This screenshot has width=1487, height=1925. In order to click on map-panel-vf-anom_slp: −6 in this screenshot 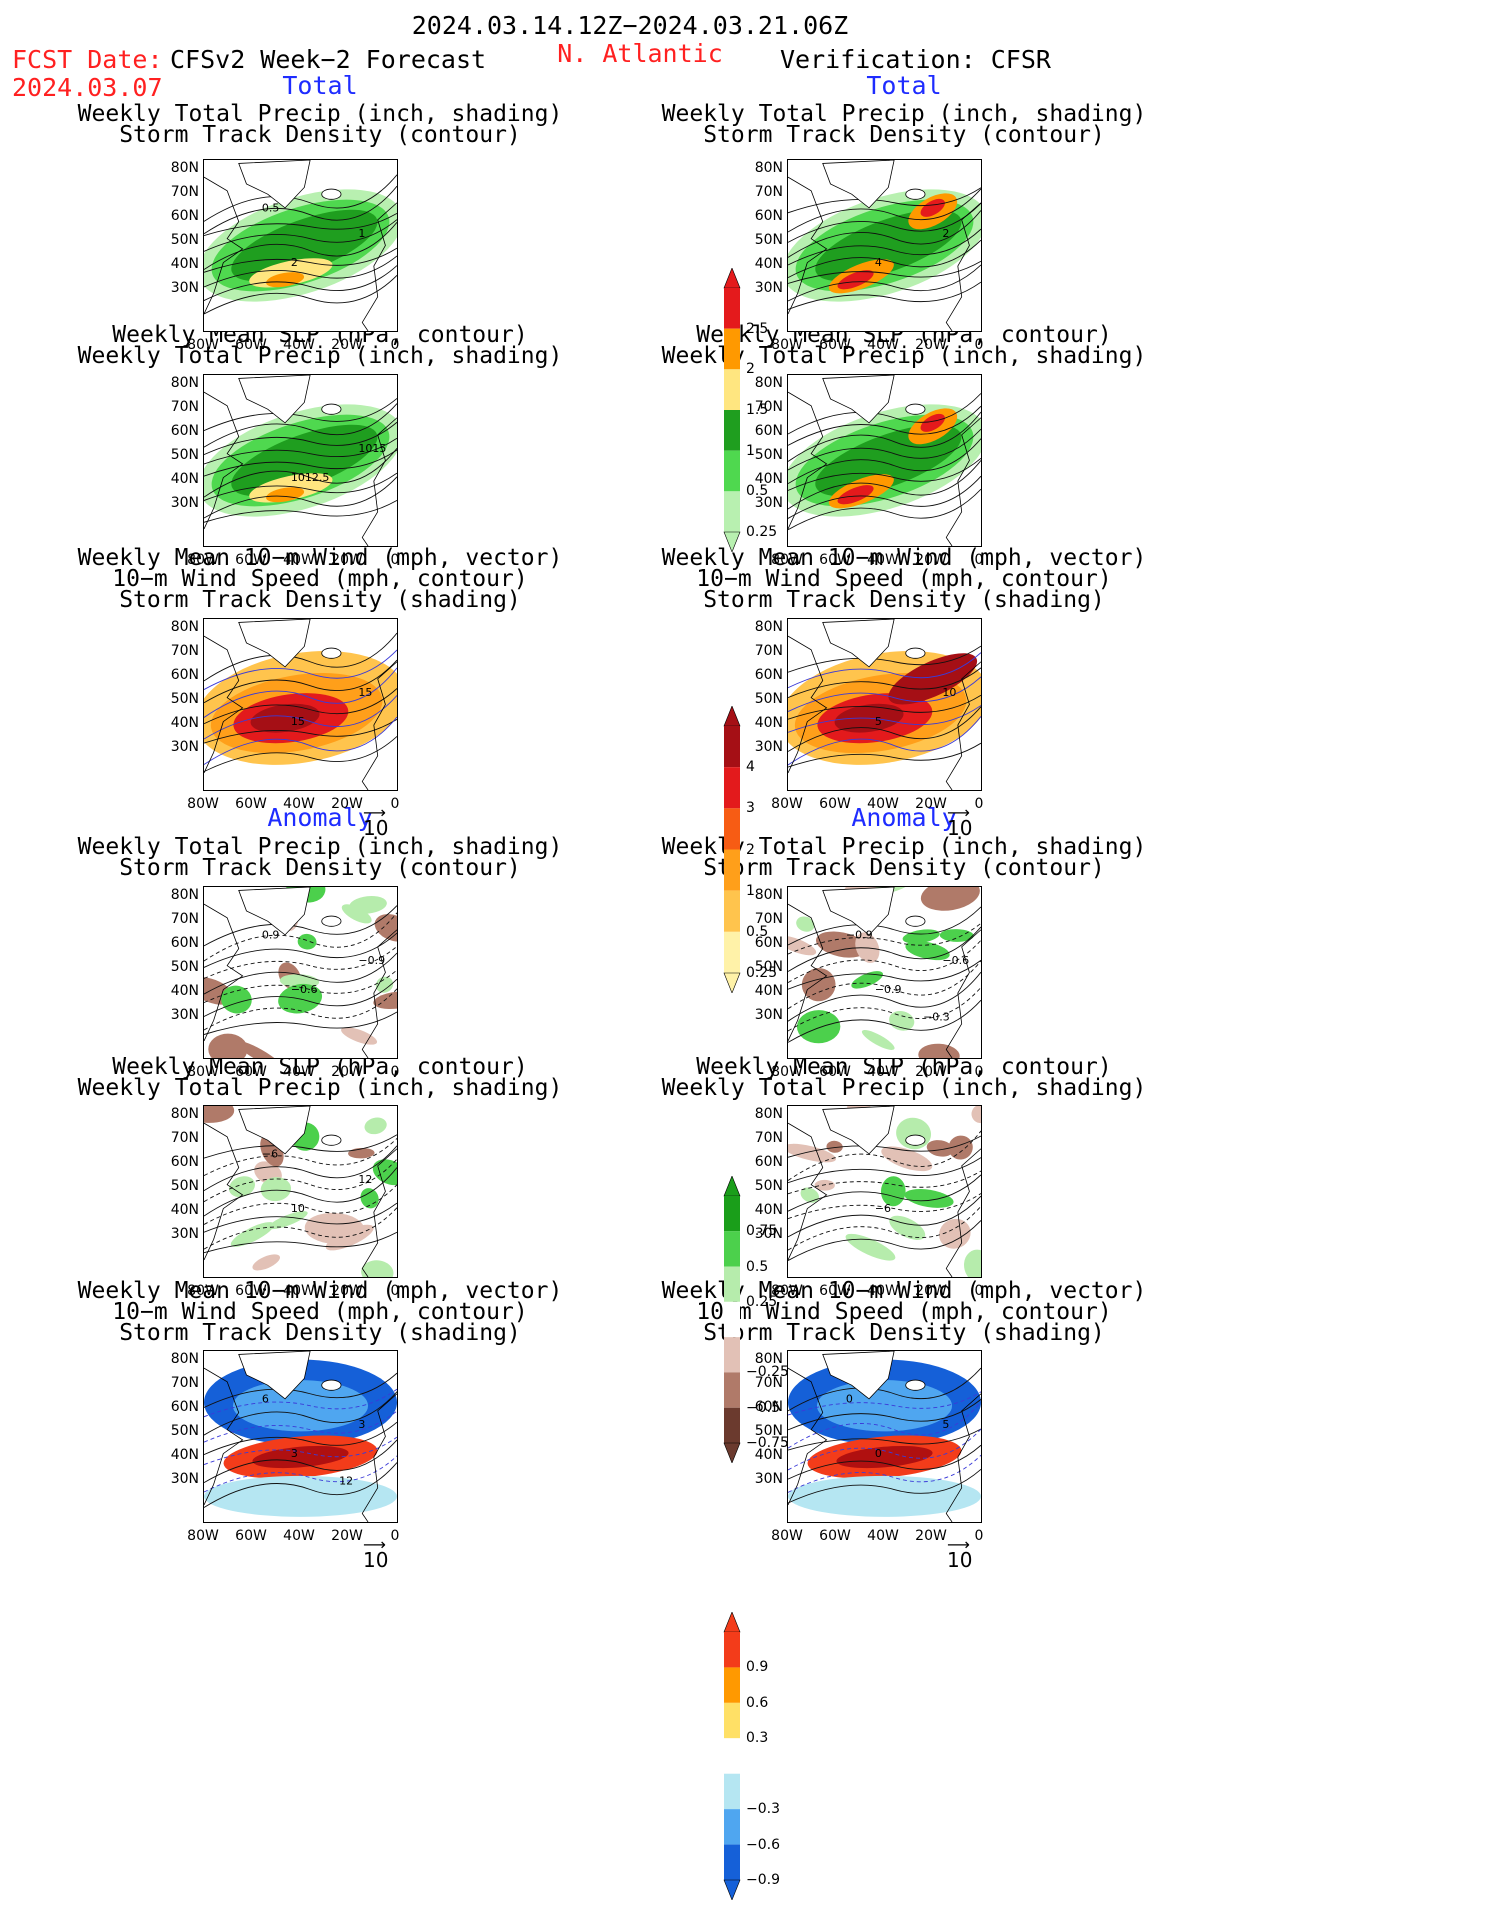, I will do `click(884, 1191)`.